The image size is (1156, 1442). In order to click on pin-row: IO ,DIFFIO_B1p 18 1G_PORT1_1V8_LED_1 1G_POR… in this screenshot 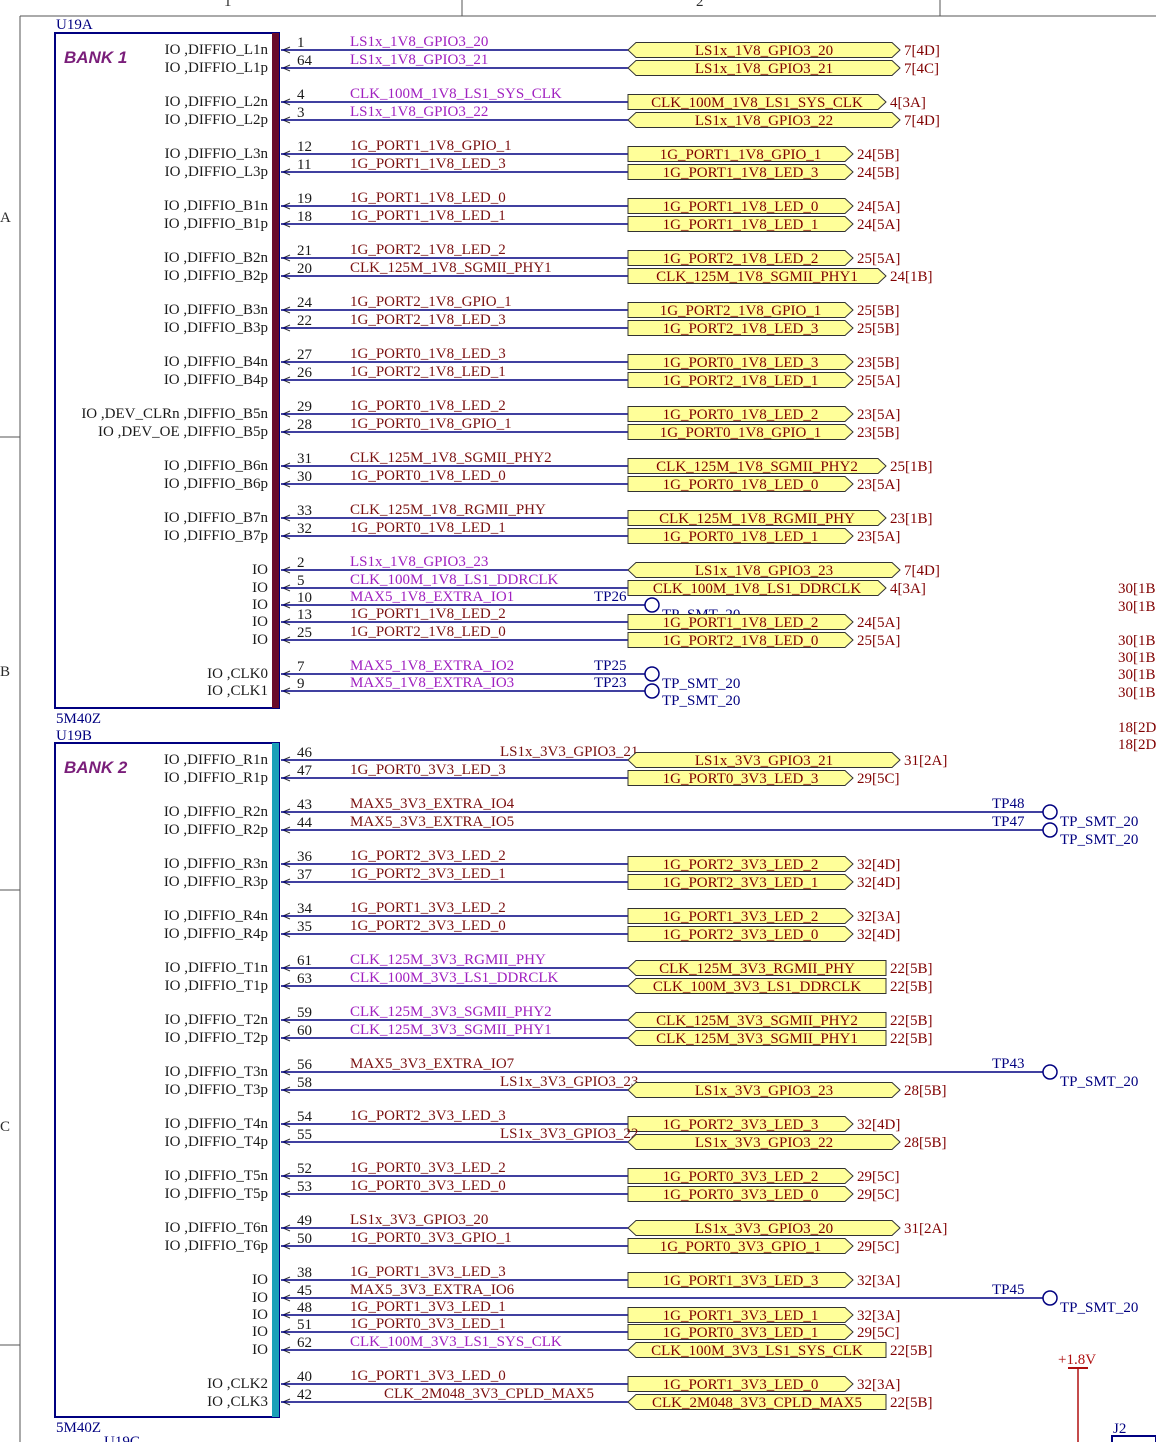, I will do `click(532, 220)`.